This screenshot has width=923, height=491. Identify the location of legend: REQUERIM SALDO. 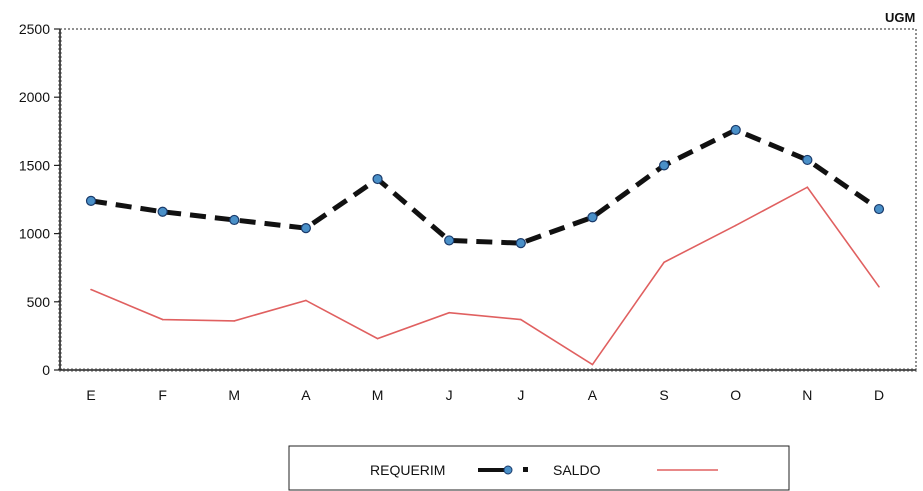
(539, 468).